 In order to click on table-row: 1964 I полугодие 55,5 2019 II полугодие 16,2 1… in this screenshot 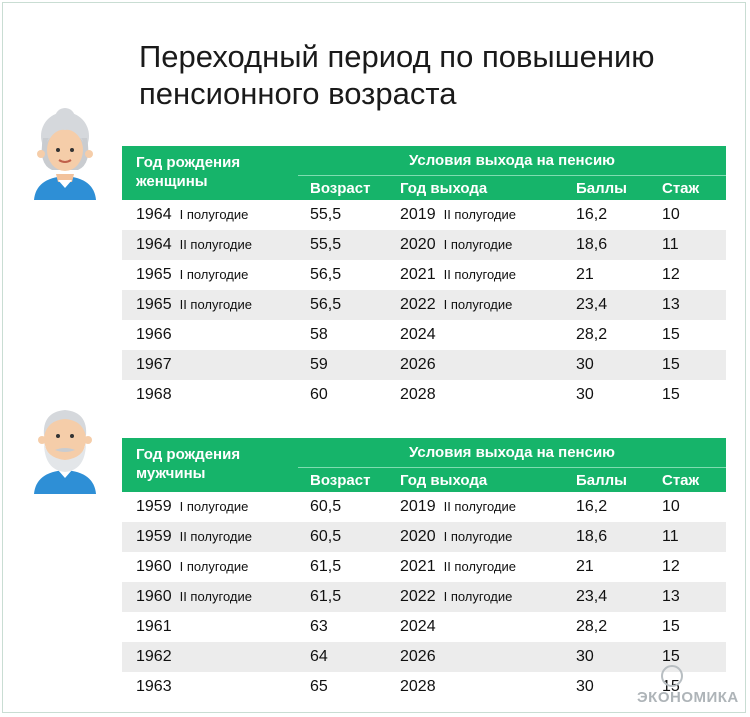, I will do `click(424, 215)`.